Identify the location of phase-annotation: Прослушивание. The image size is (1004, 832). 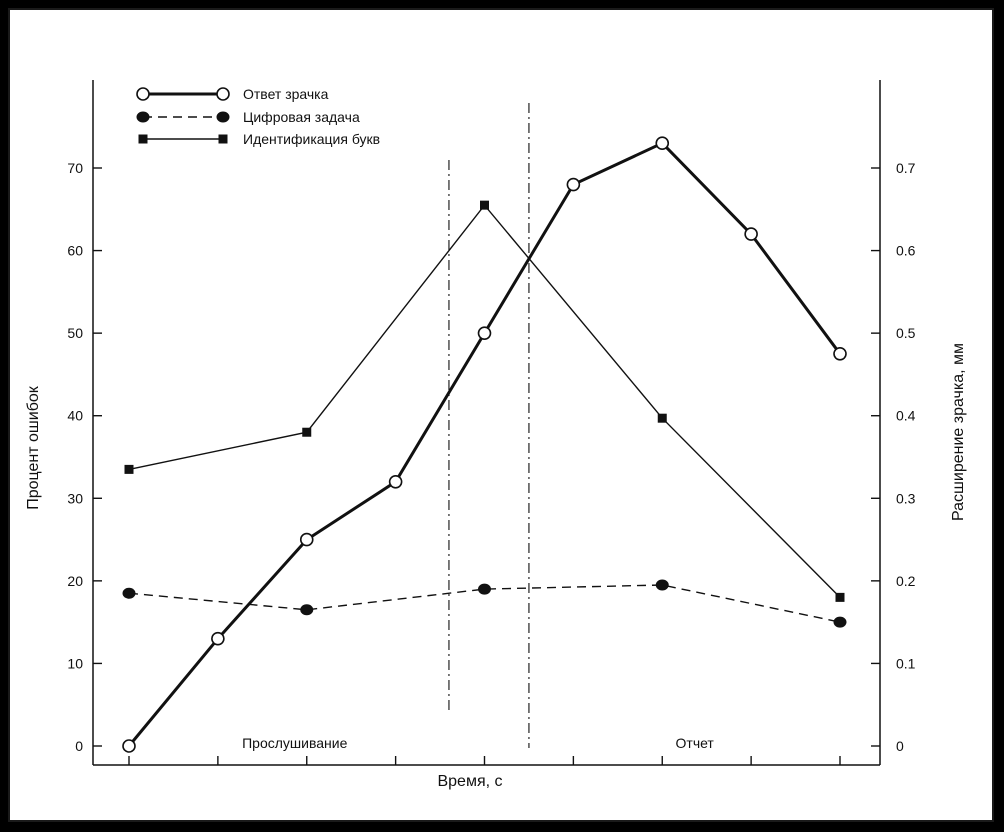
(294, 743).